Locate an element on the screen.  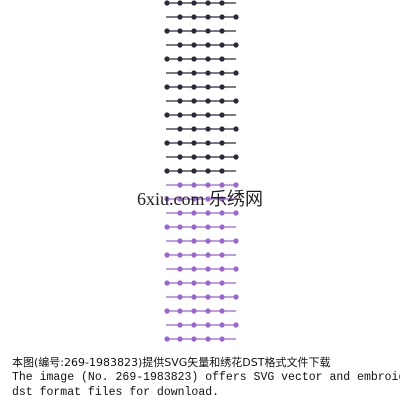
caption-line: dst format files for download. is located at coordinates (116, 392).